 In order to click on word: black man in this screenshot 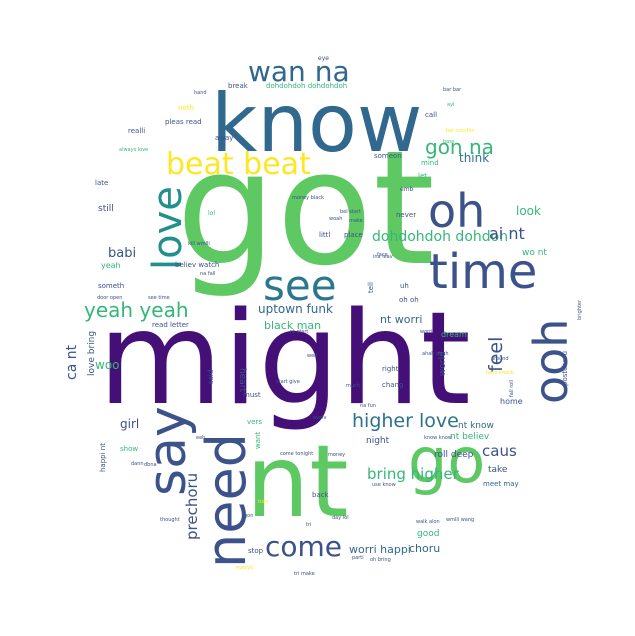, I will do `click(293, 325)`.